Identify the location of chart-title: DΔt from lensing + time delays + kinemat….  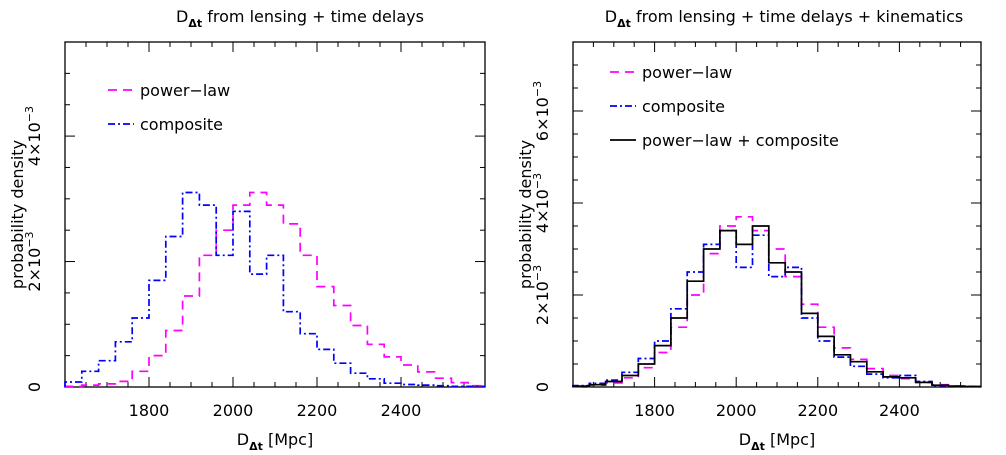
(784, 18).